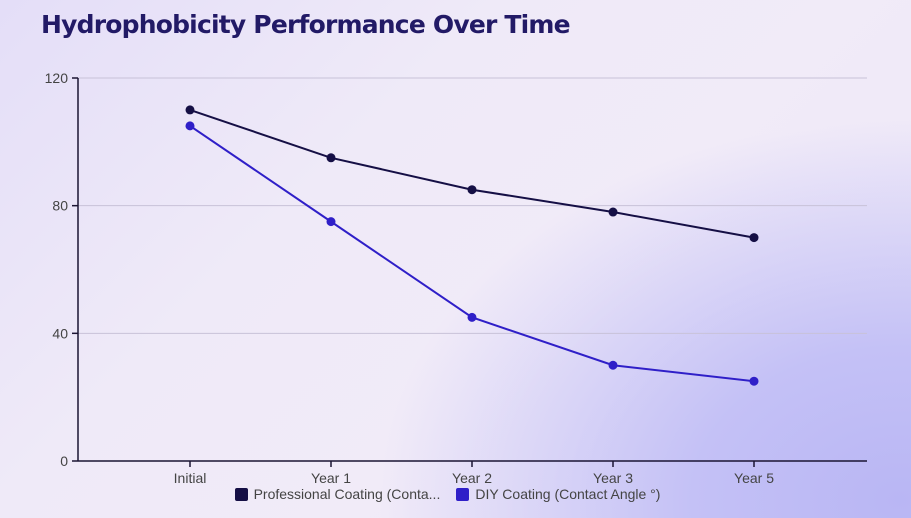 Image resolution: width=911 pixels, height=518 pixels. I want to click on y-tick-label: 120, so click(57, 78).